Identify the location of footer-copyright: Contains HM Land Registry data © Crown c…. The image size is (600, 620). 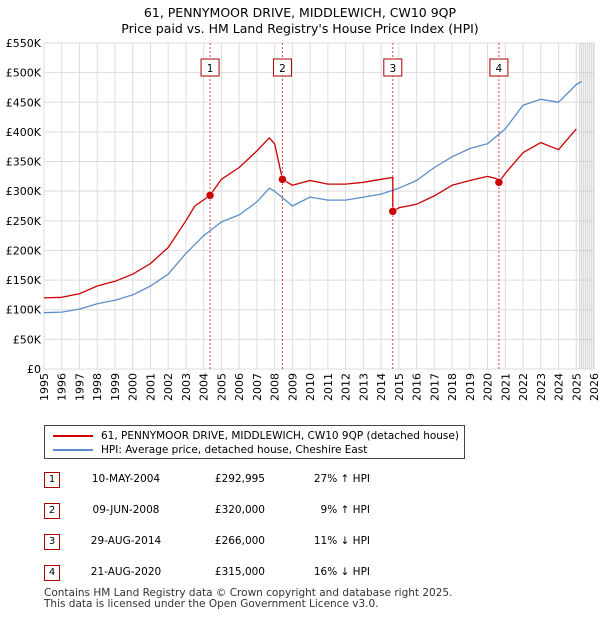
(248, 593).